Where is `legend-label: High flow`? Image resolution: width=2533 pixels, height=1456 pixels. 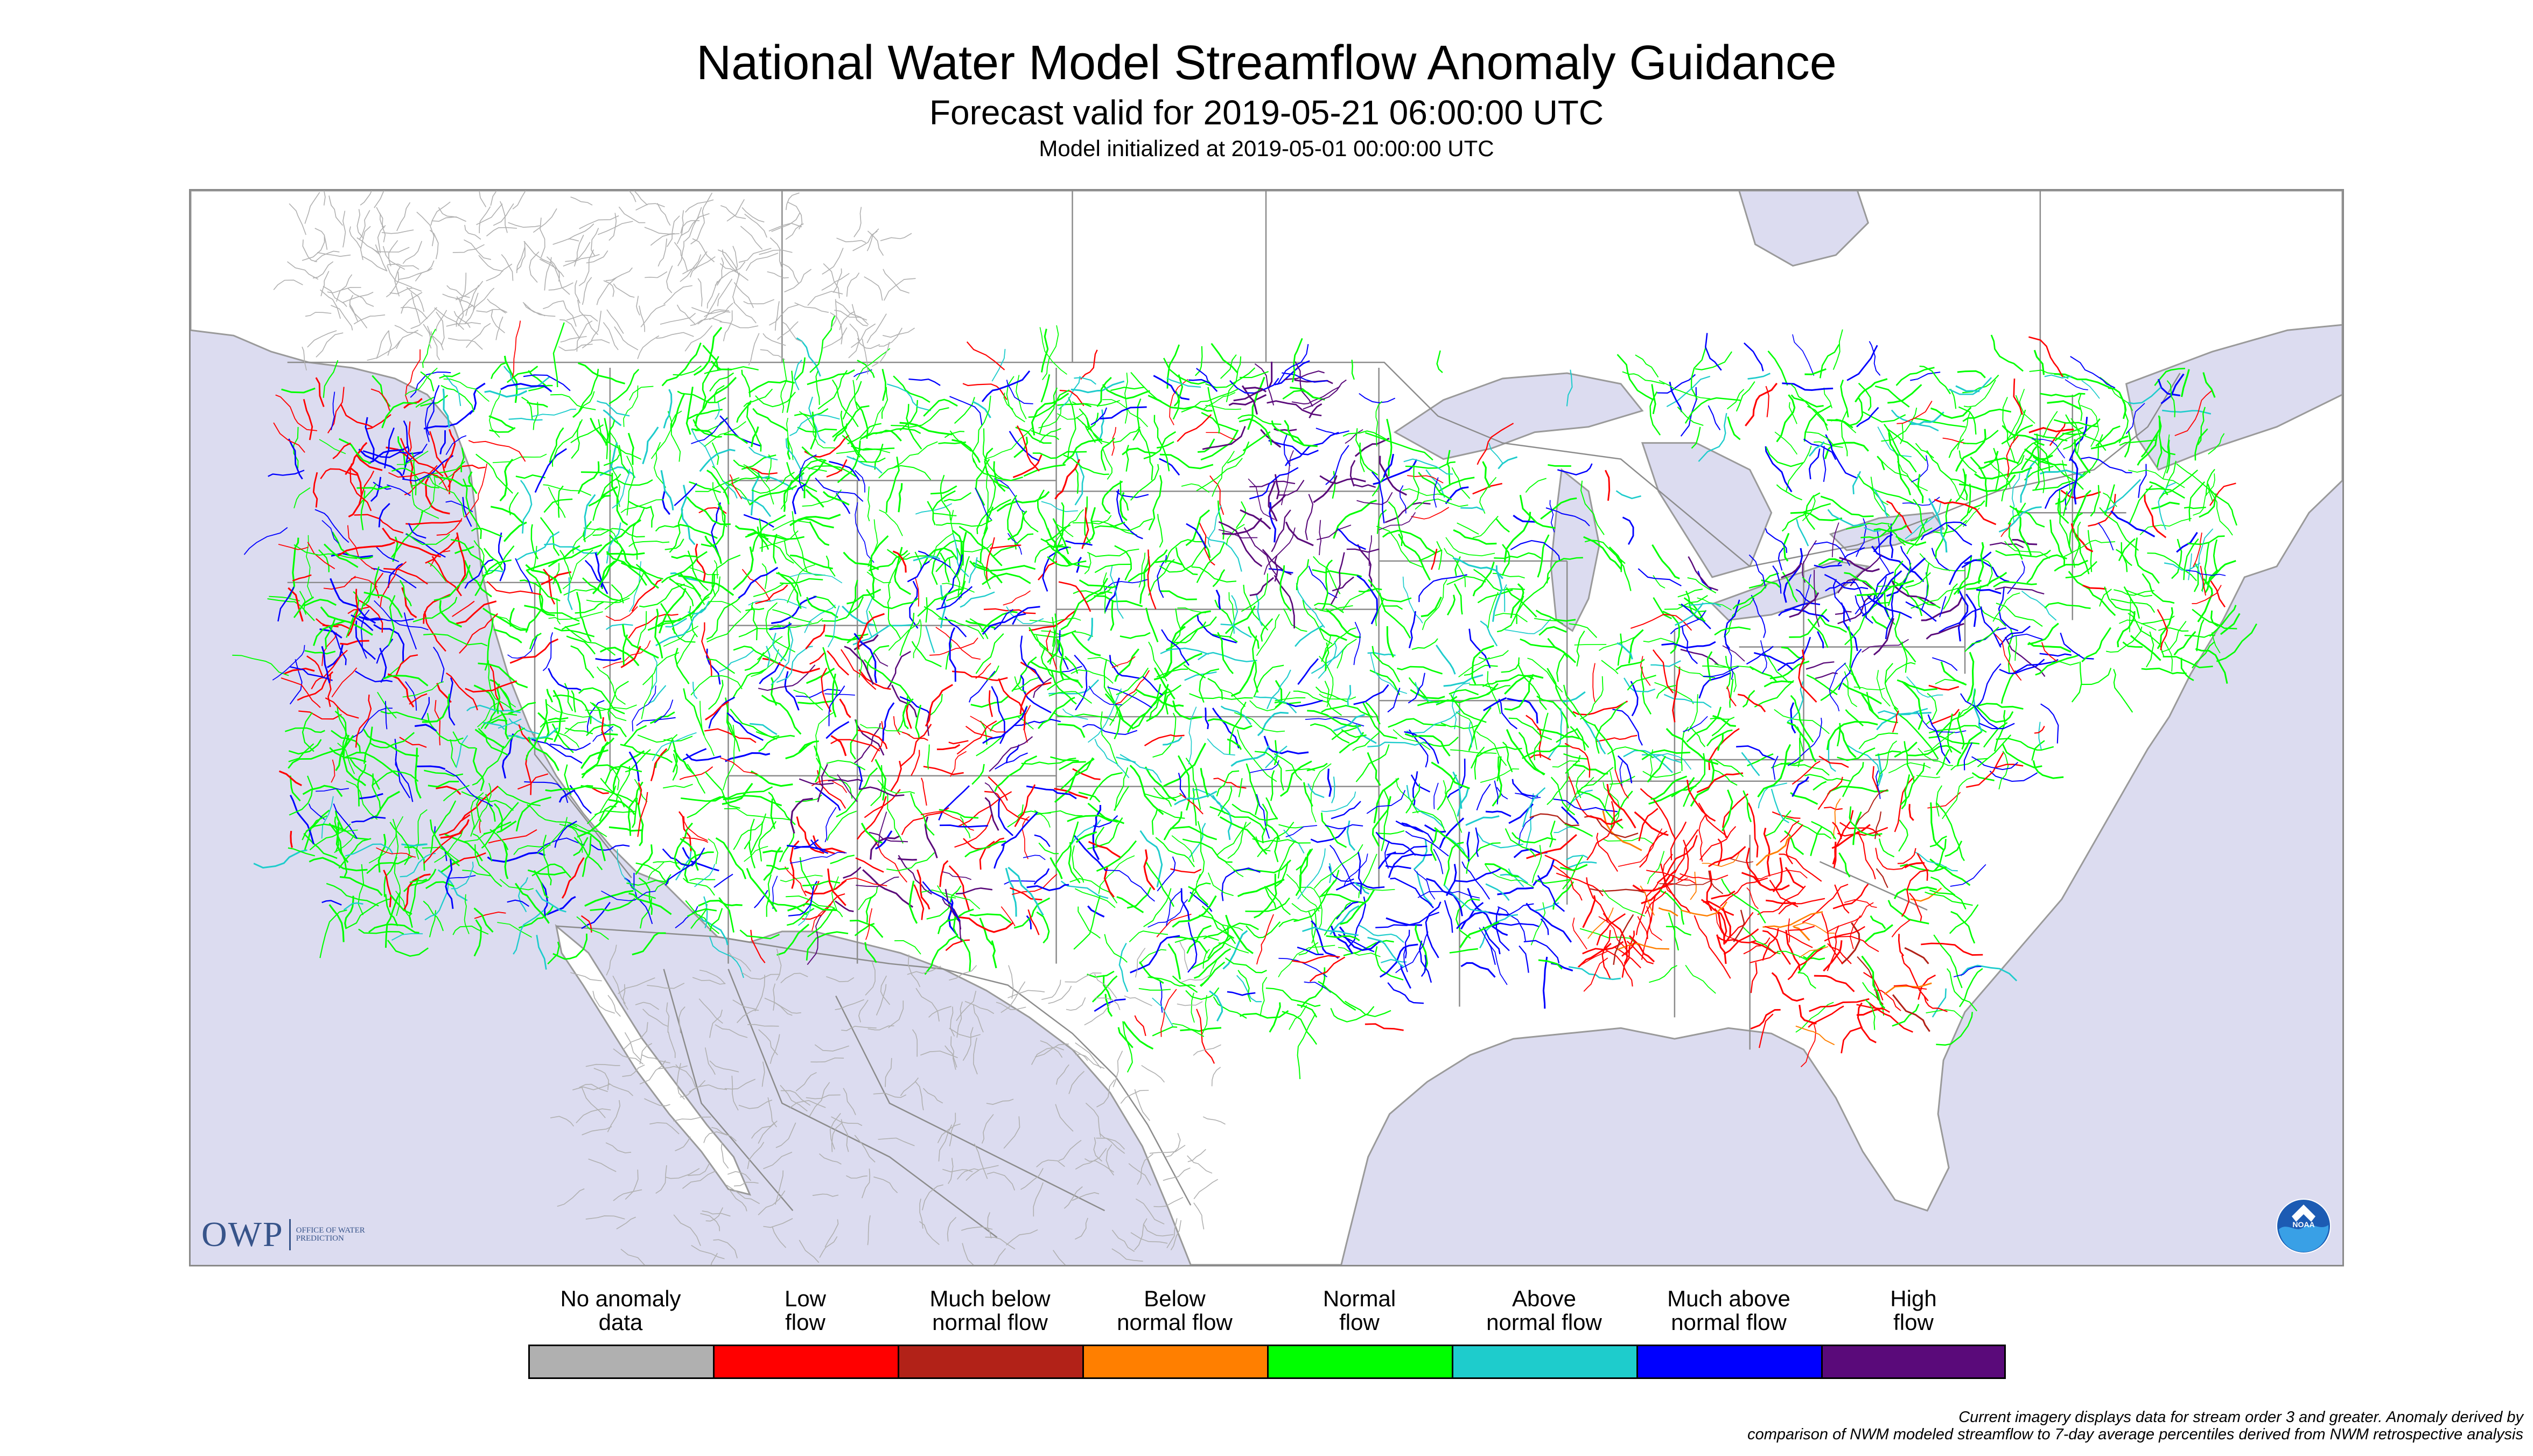
legend-label: High flow is located at coordinates (1914, 1310).